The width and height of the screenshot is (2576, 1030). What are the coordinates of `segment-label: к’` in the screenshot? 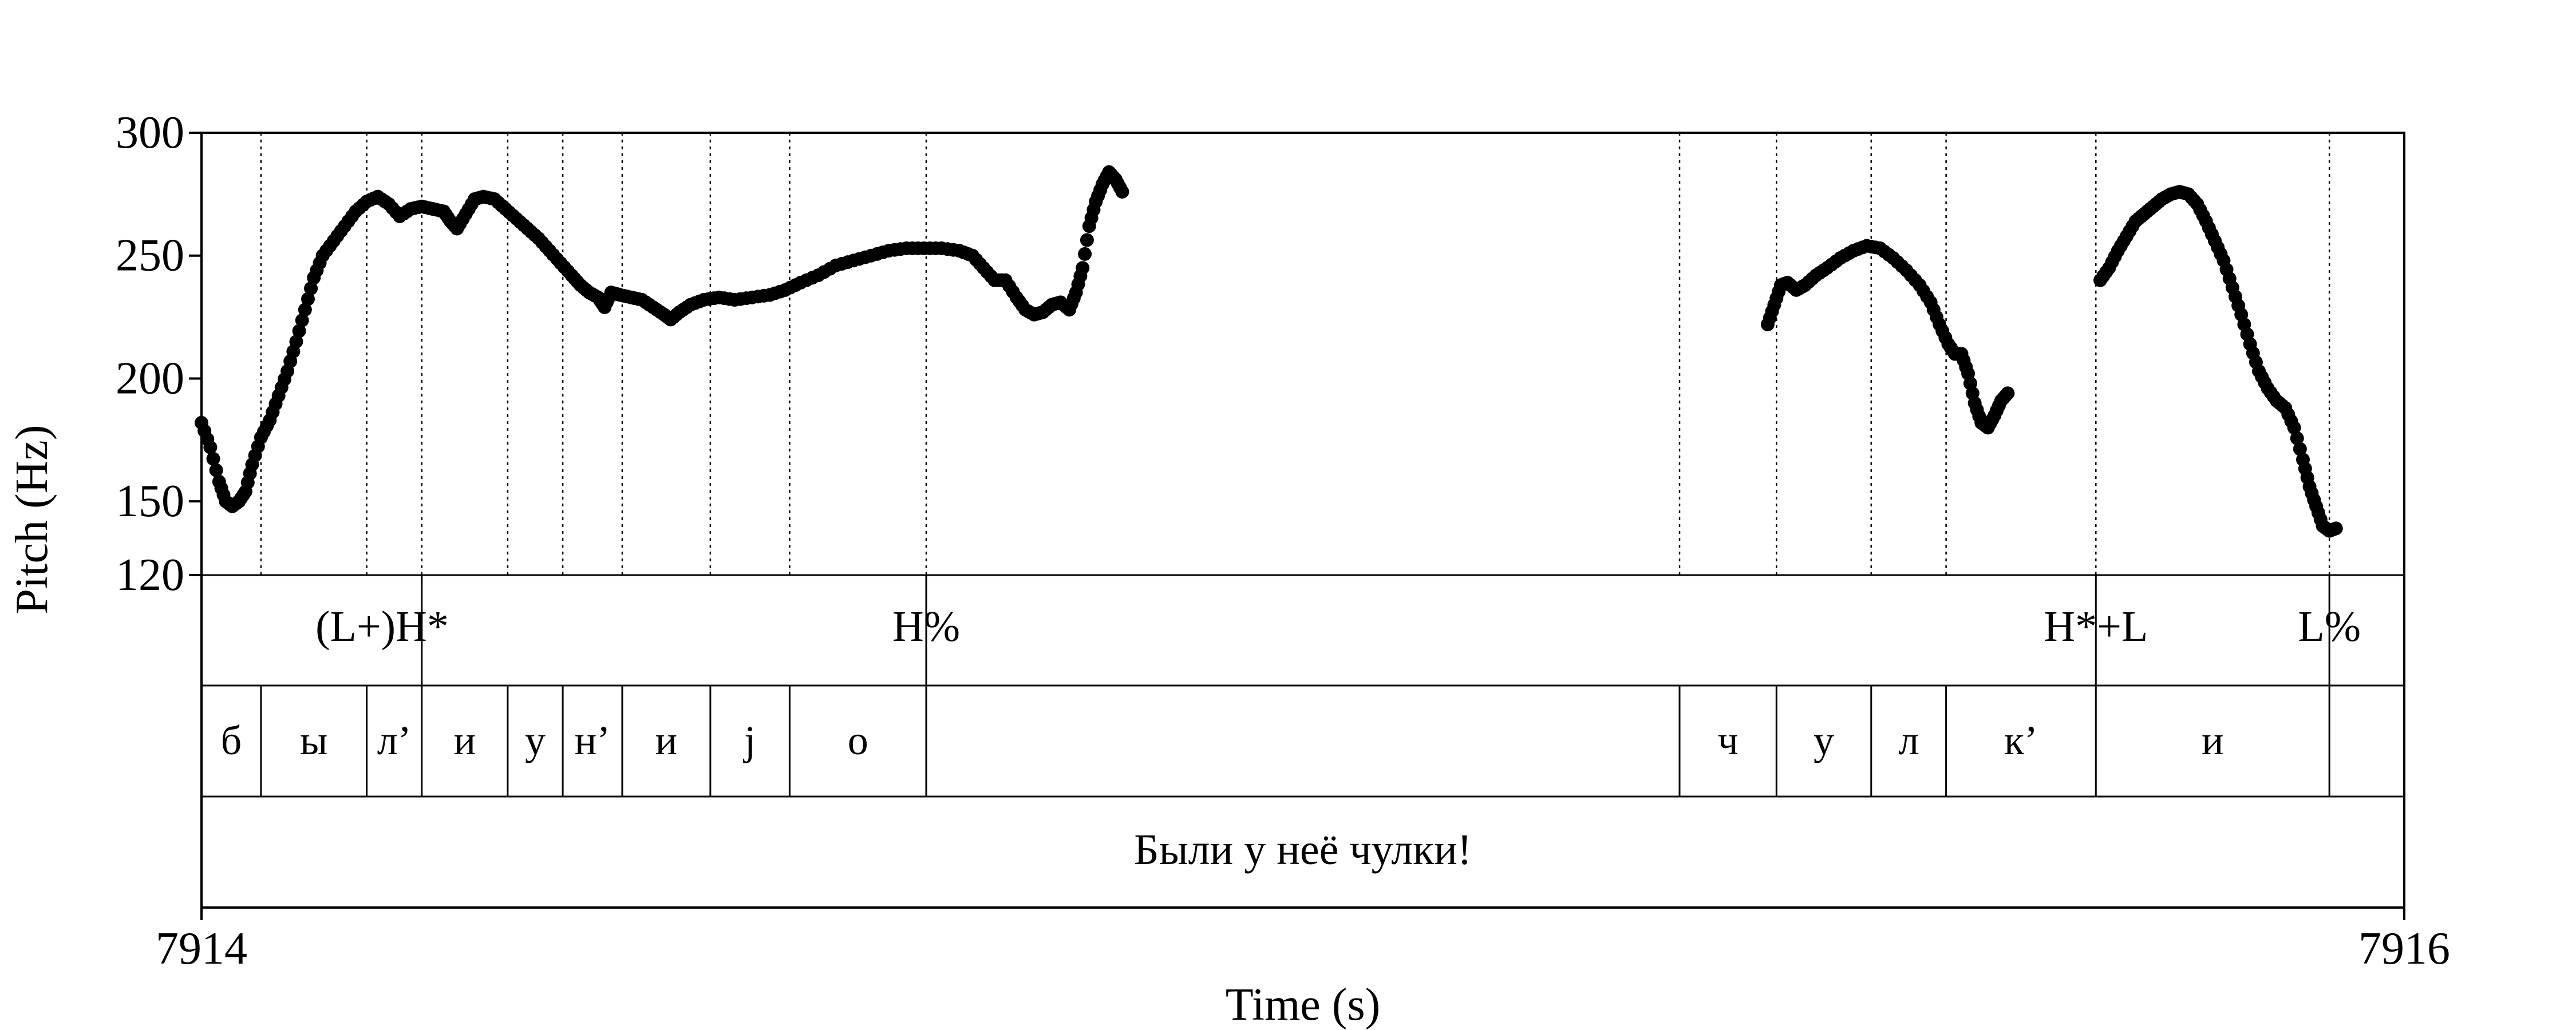 It's located at (2021, 740).